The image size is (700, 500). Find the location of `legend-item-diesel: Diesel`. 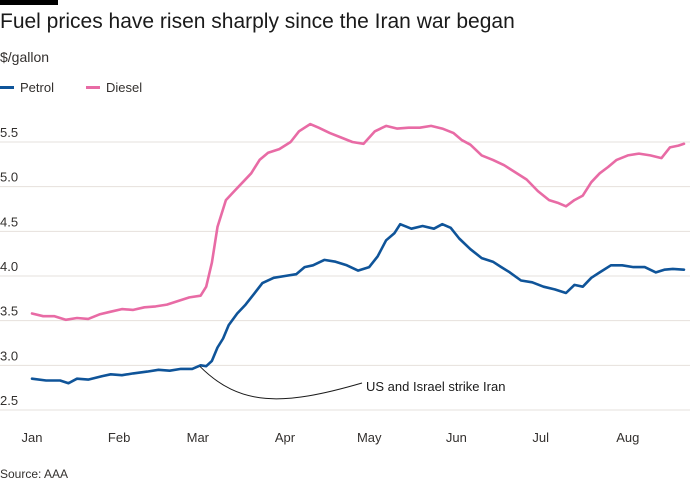

legend-item-diesel: Diesel is located at coordinates (114, 87).